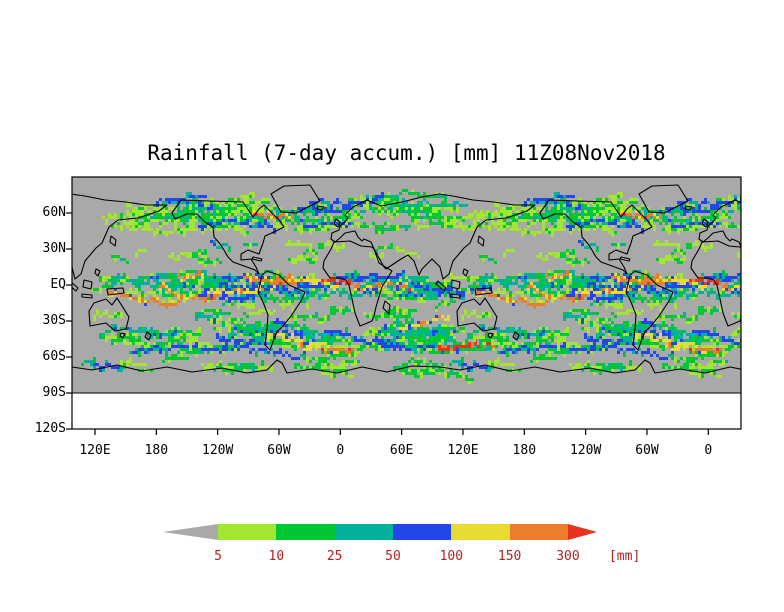 This screenshot has height=612, width=784. What do you see at coordinates (276, 556) in the screenshot?
I see `colorbar-tick-label: 10` at bounding box center [276, 556].